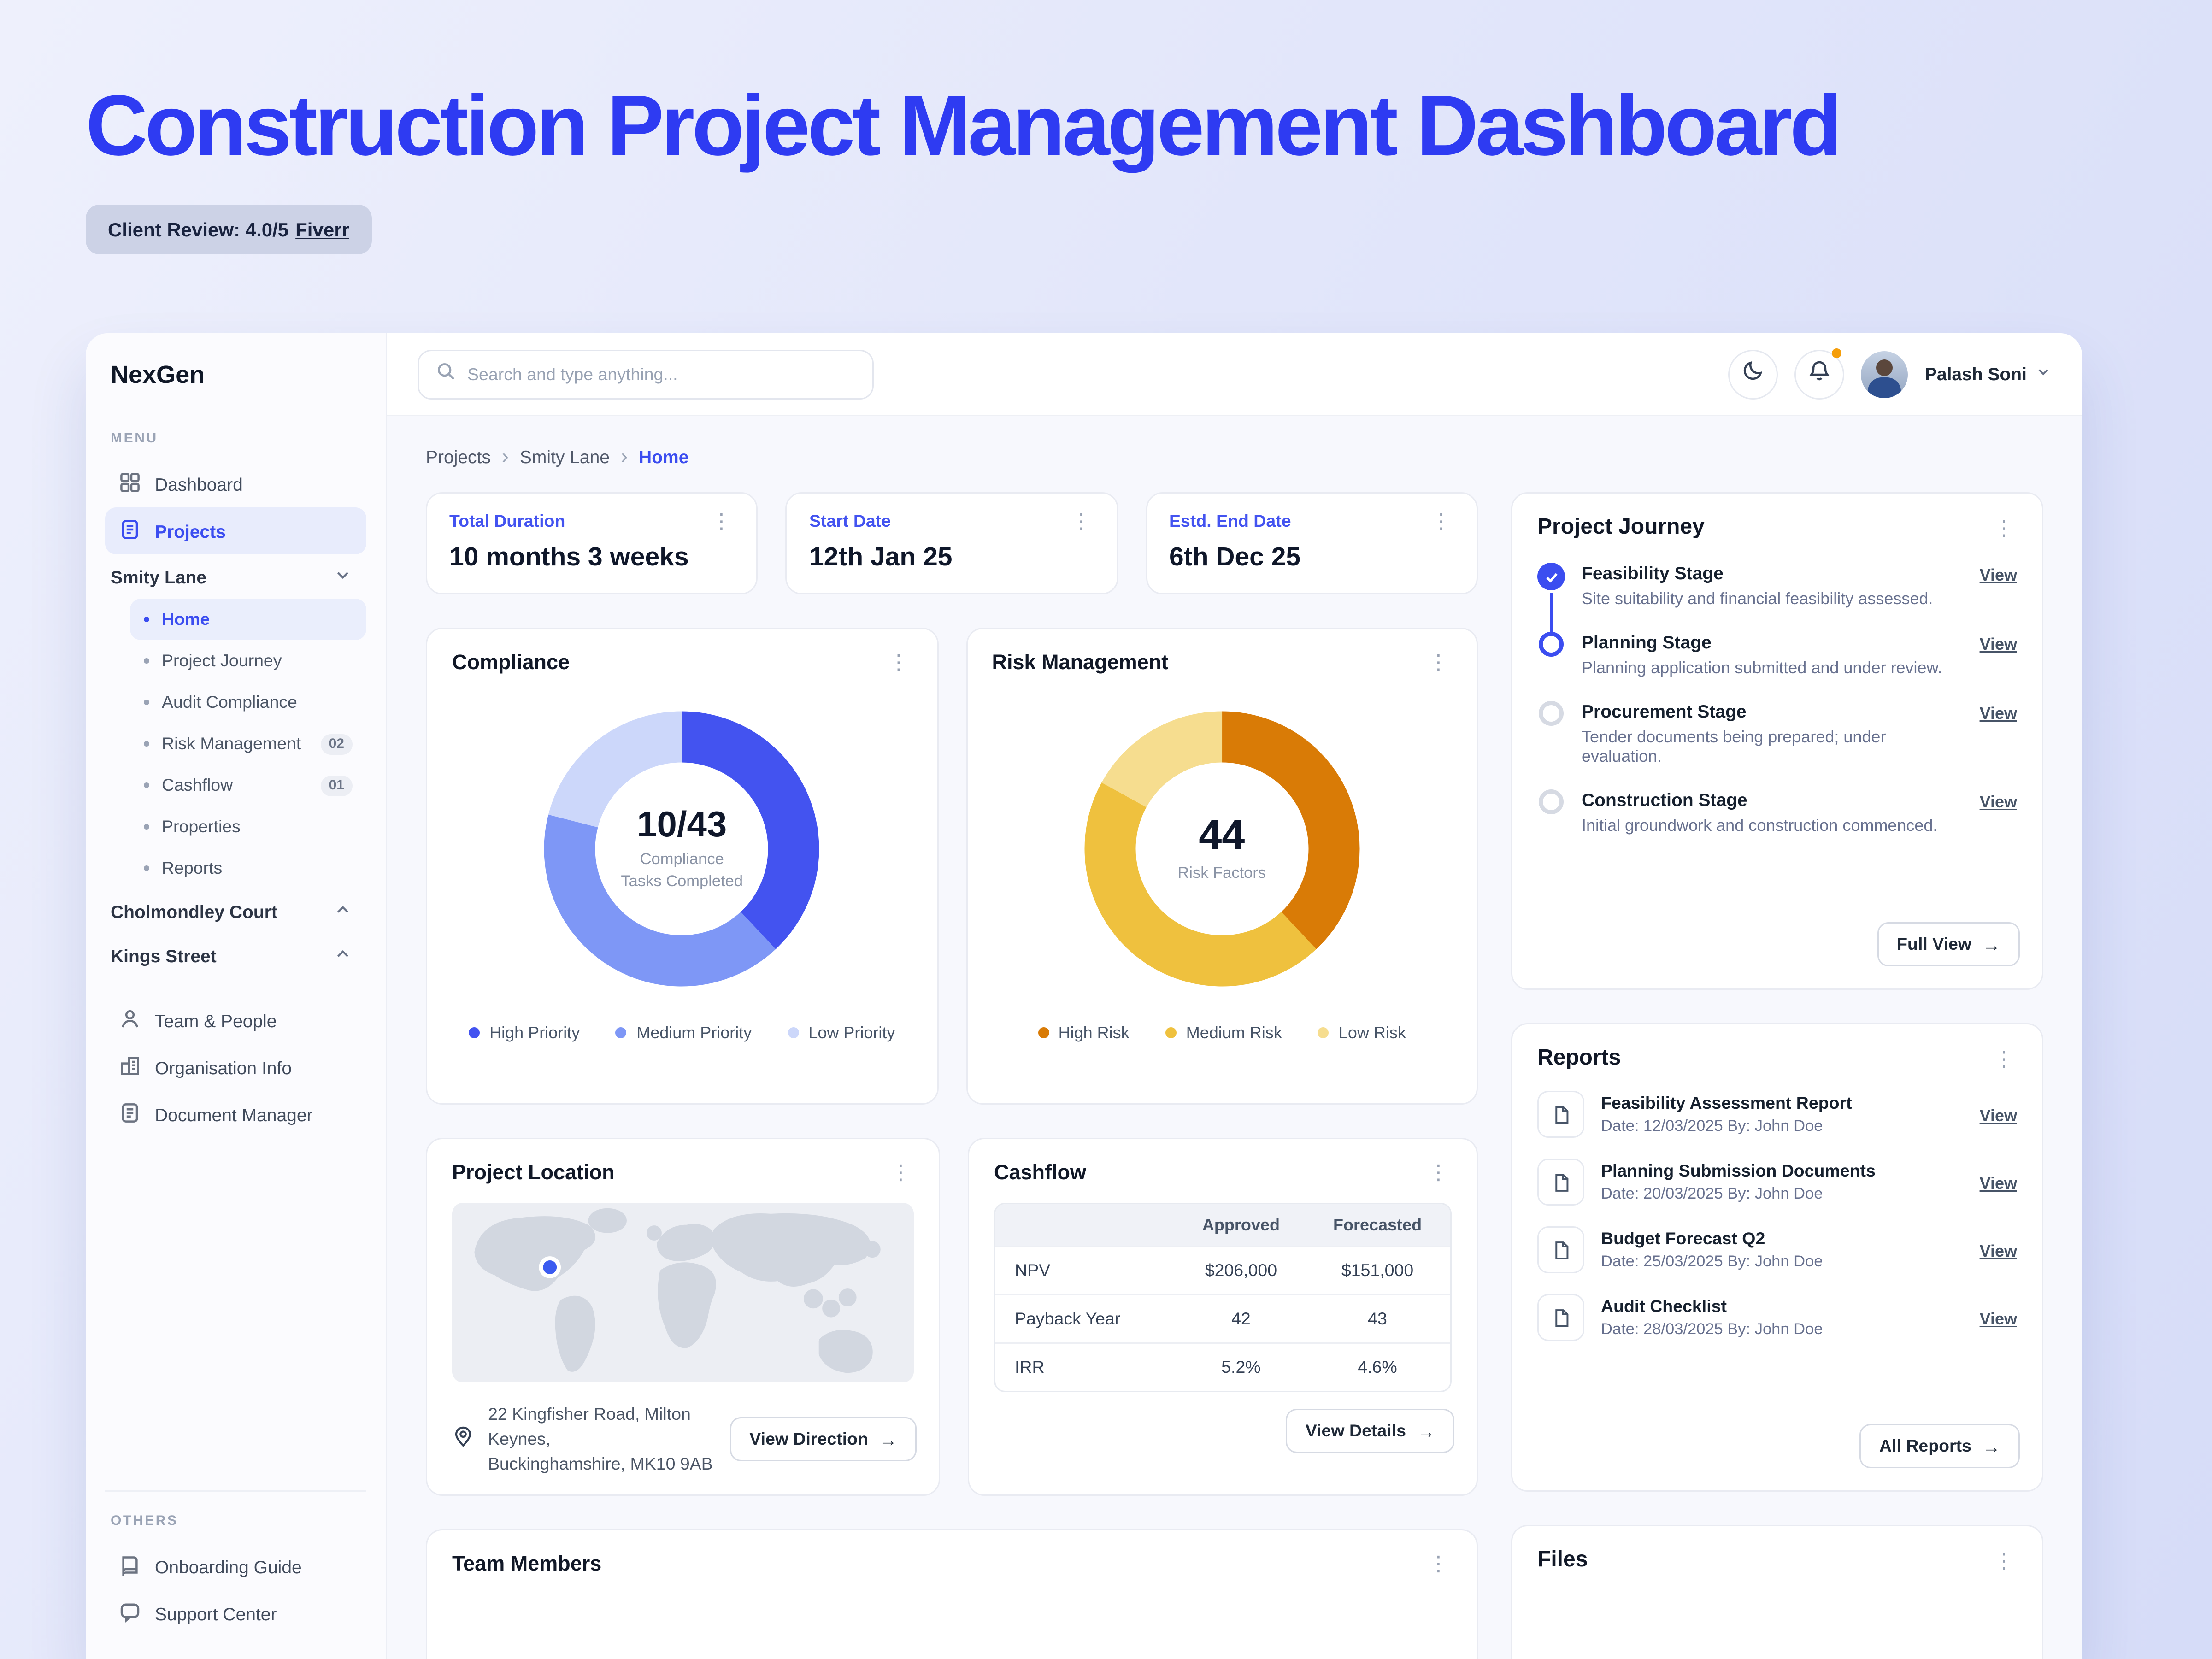 The height and width of the screenshot is (1659, 2212). I want to click on notifications-button, so click(1819, 373).